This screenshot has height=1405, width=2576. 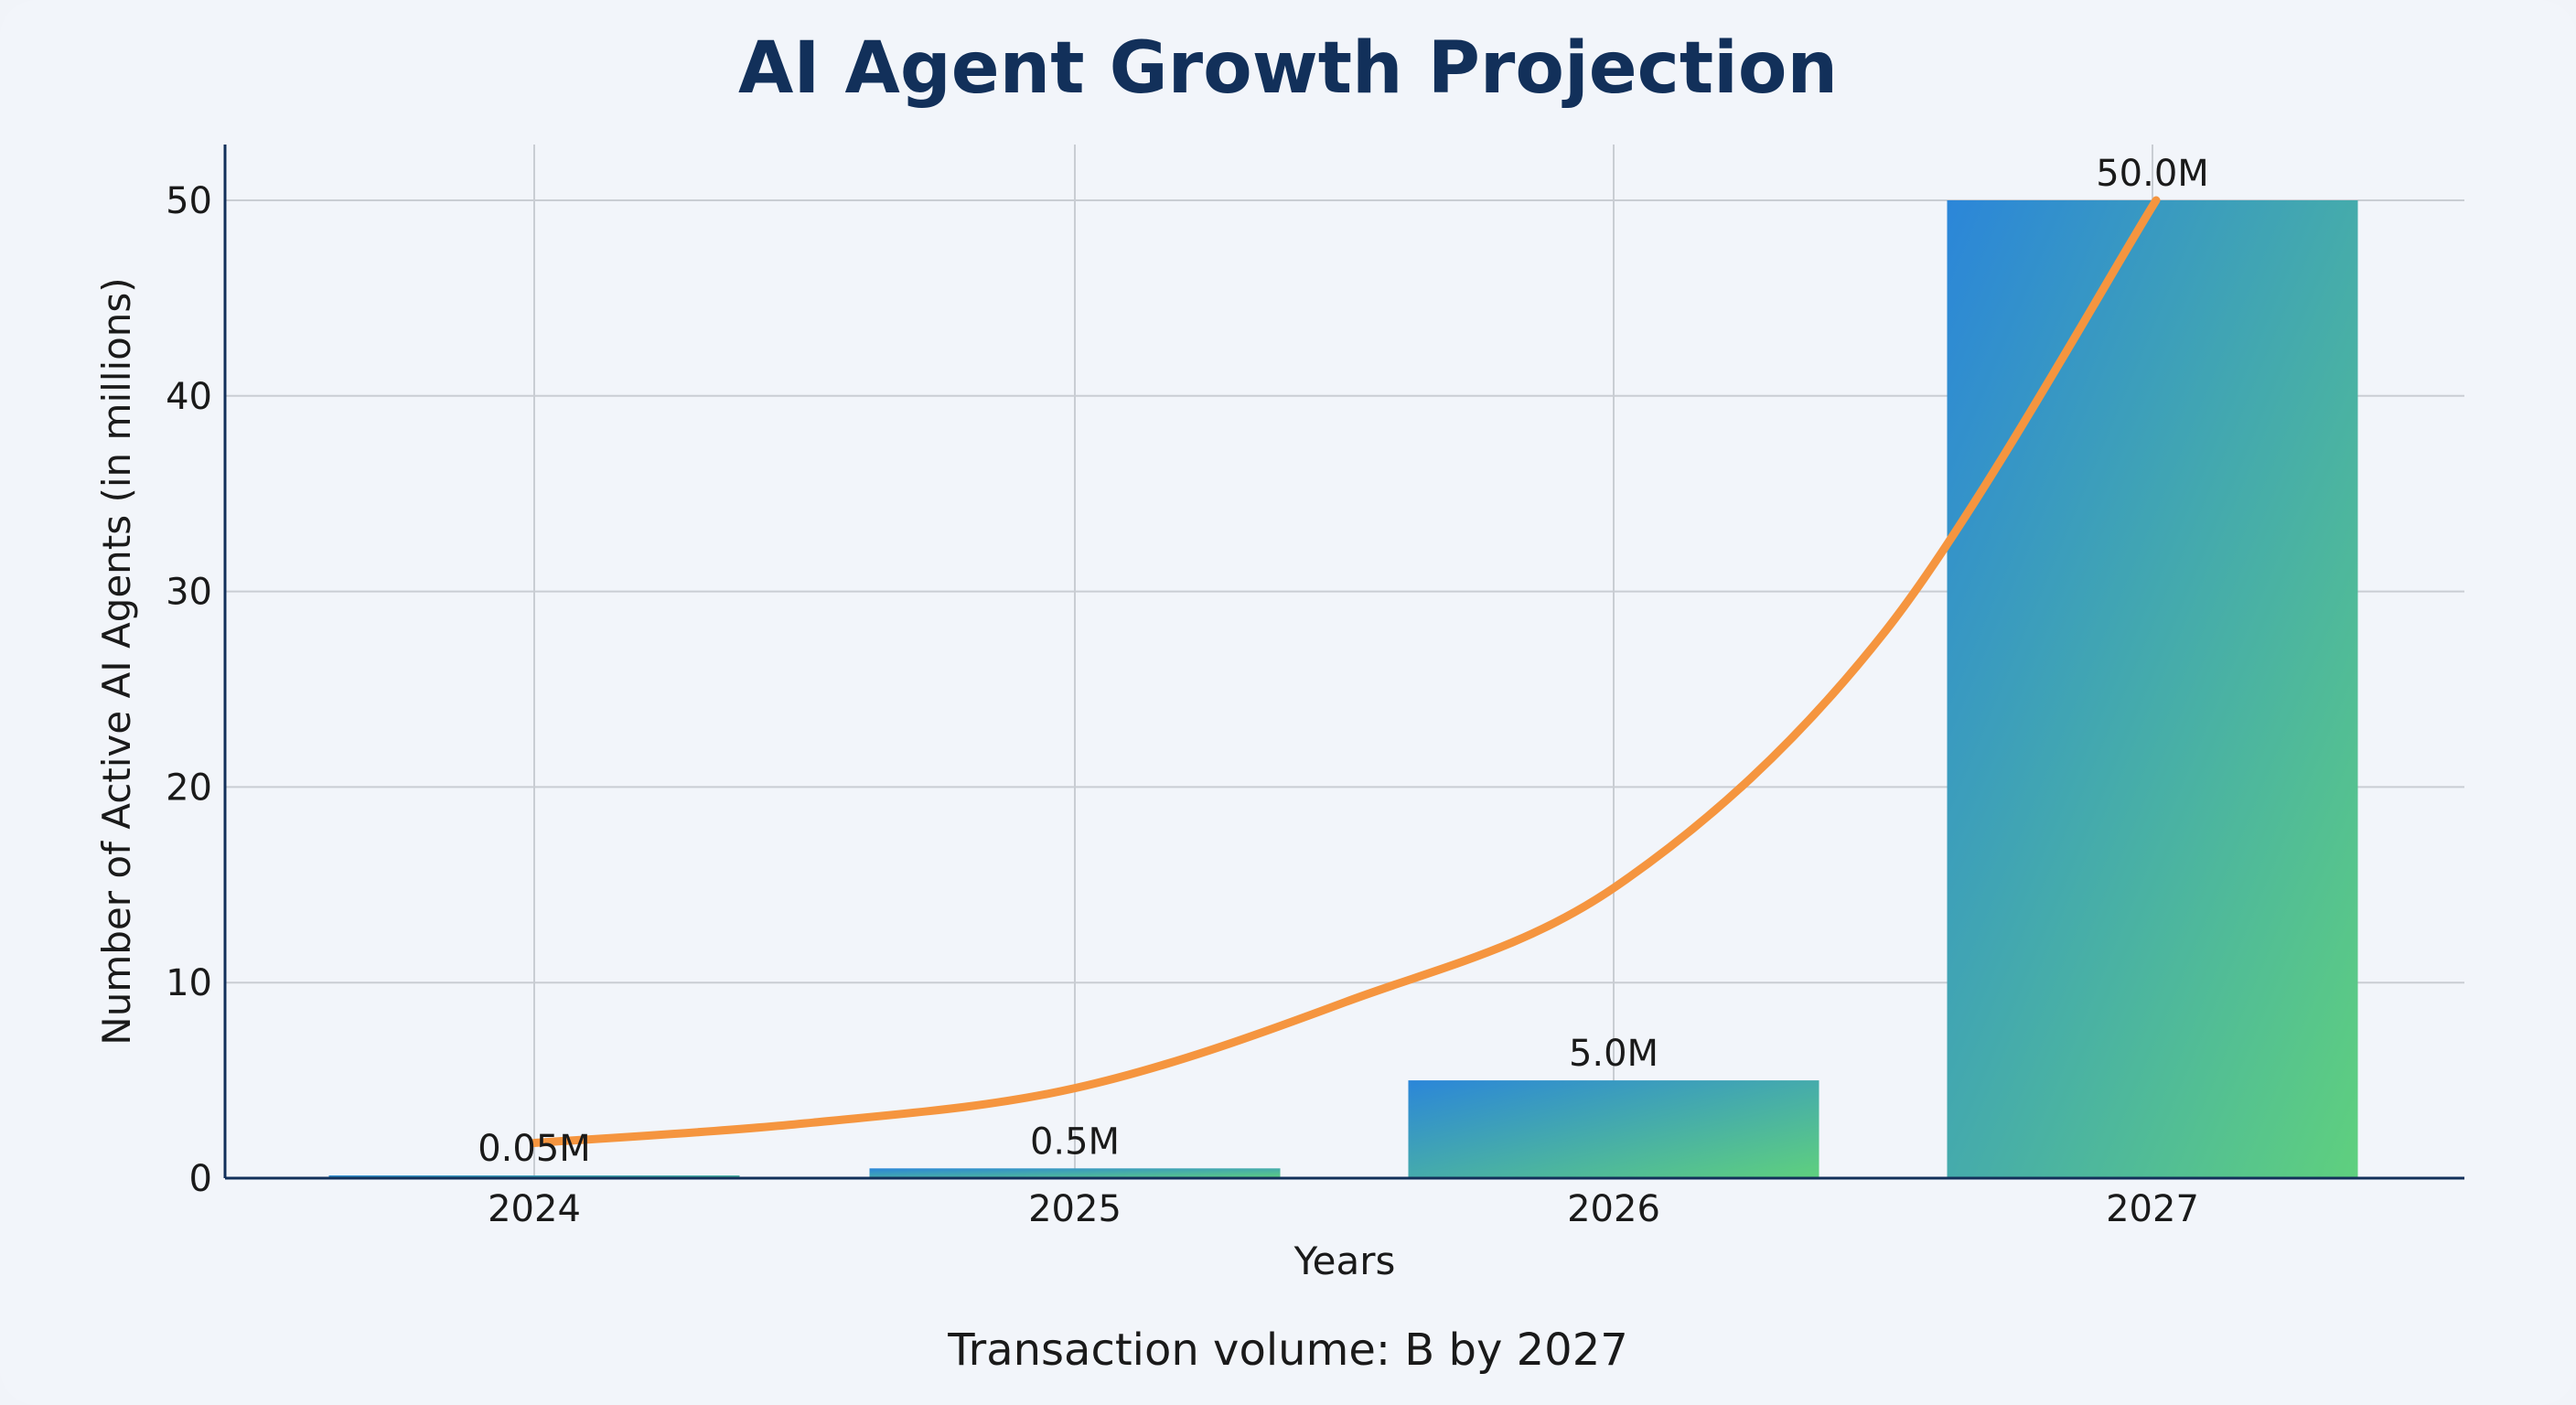 I want to click on x-axis-label: Years, so click(x=1345, y=1261).